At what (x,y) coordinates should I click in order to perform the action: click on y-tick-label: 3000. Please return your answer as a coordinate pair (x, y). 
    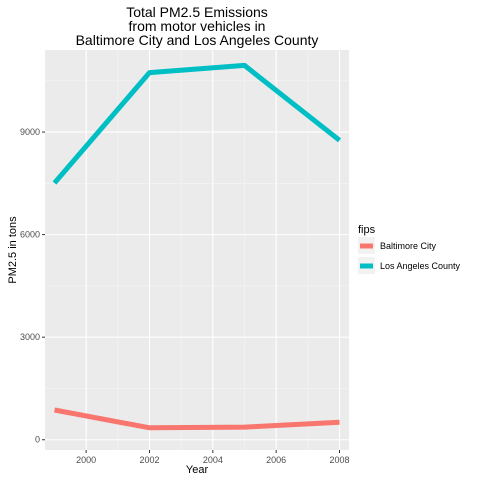
    Looking at the image, I should click on (30, 337).